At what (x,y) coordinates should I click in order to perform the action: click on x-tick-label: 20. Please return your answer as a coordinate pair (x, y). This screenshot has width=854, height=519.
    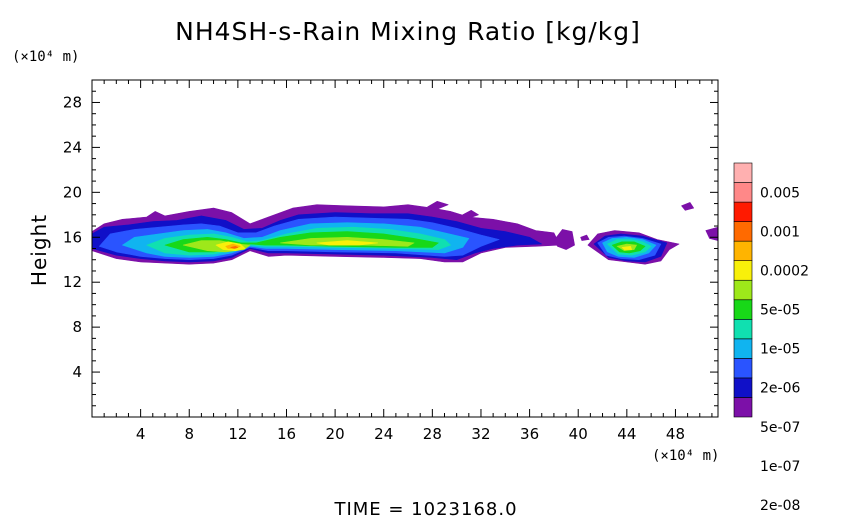
    Looking at the image, I should click on (335, 434).